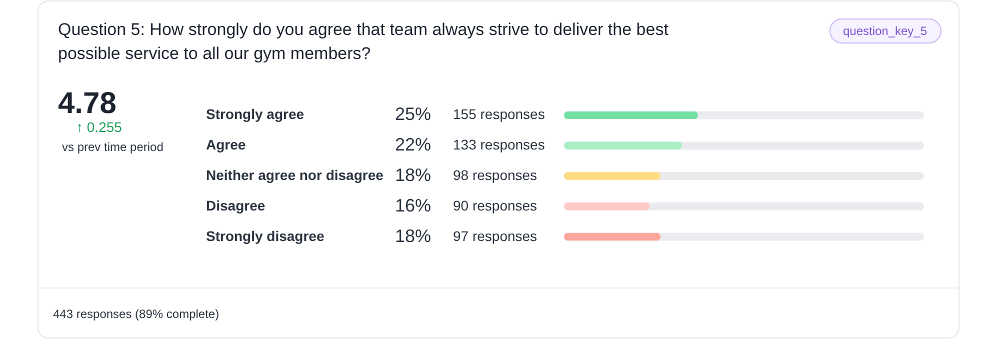 This screenshot has height=340, width=985. Describe the element at coordinates (236, 205) in the screenshot. I see `y-tick-label: Disagree` at that location.